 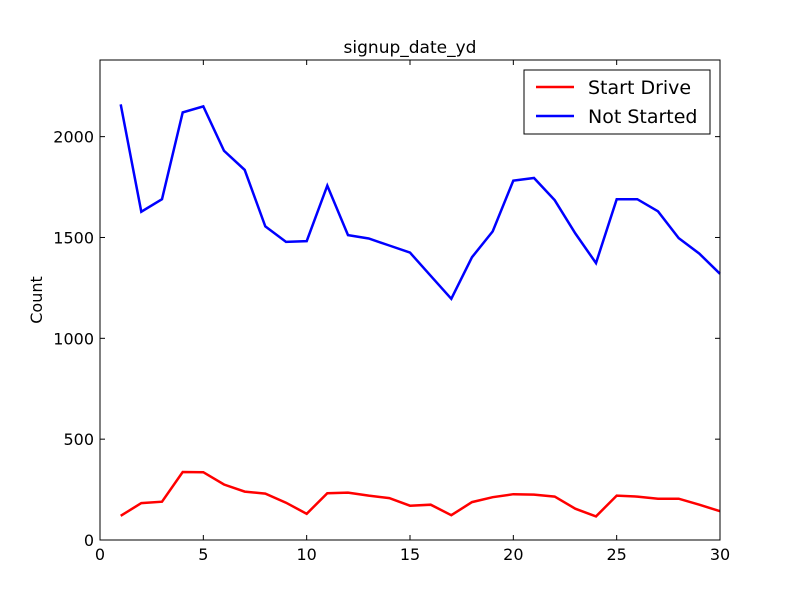 I want to click on y-tick-label: 1500, so click(x=73, y=237).